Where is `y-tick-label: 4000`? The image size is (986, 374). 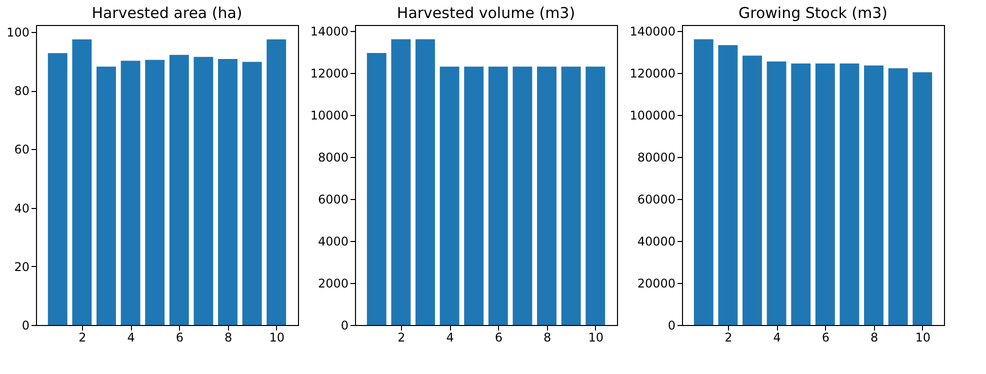 y-tick-label: 4000 is located at coordinates (333, 241).